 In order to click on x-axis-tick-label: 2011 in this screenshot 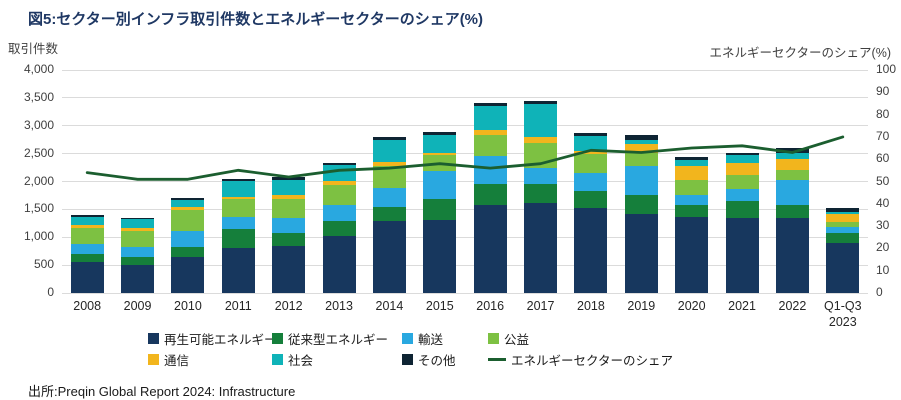, I will do `click(238, 306)`.